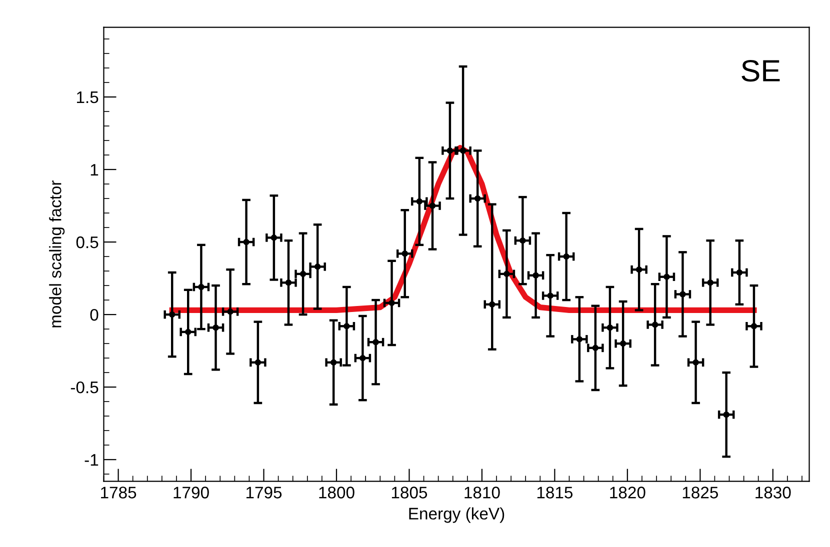 Image resolution: width=830 pixels, height=547 pixels. Describe the element at coordinates (410, 492) in the screenshot. I see `x-tick-label: 1805` at that location.